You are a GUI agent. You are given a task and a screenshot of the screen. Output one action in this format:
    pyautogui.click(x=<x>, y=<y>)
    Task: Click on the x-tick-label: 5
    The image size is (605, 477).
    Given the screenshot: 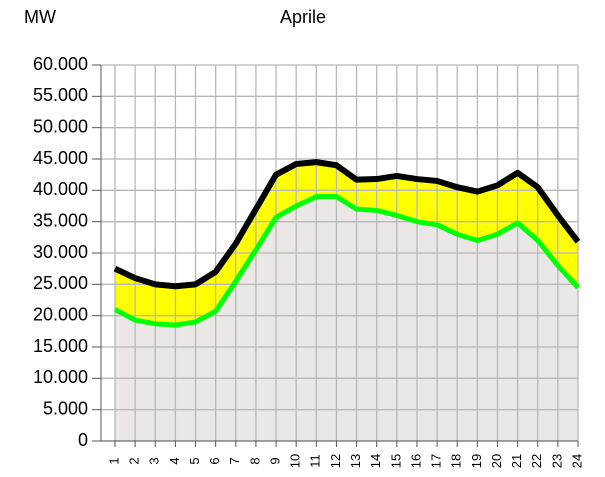 What is the action you would take?
    pyautogui.click(x=194, y=460)
    